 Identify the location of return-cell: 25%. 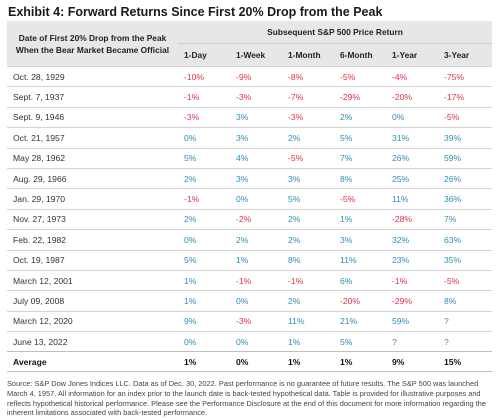
(412, 178).